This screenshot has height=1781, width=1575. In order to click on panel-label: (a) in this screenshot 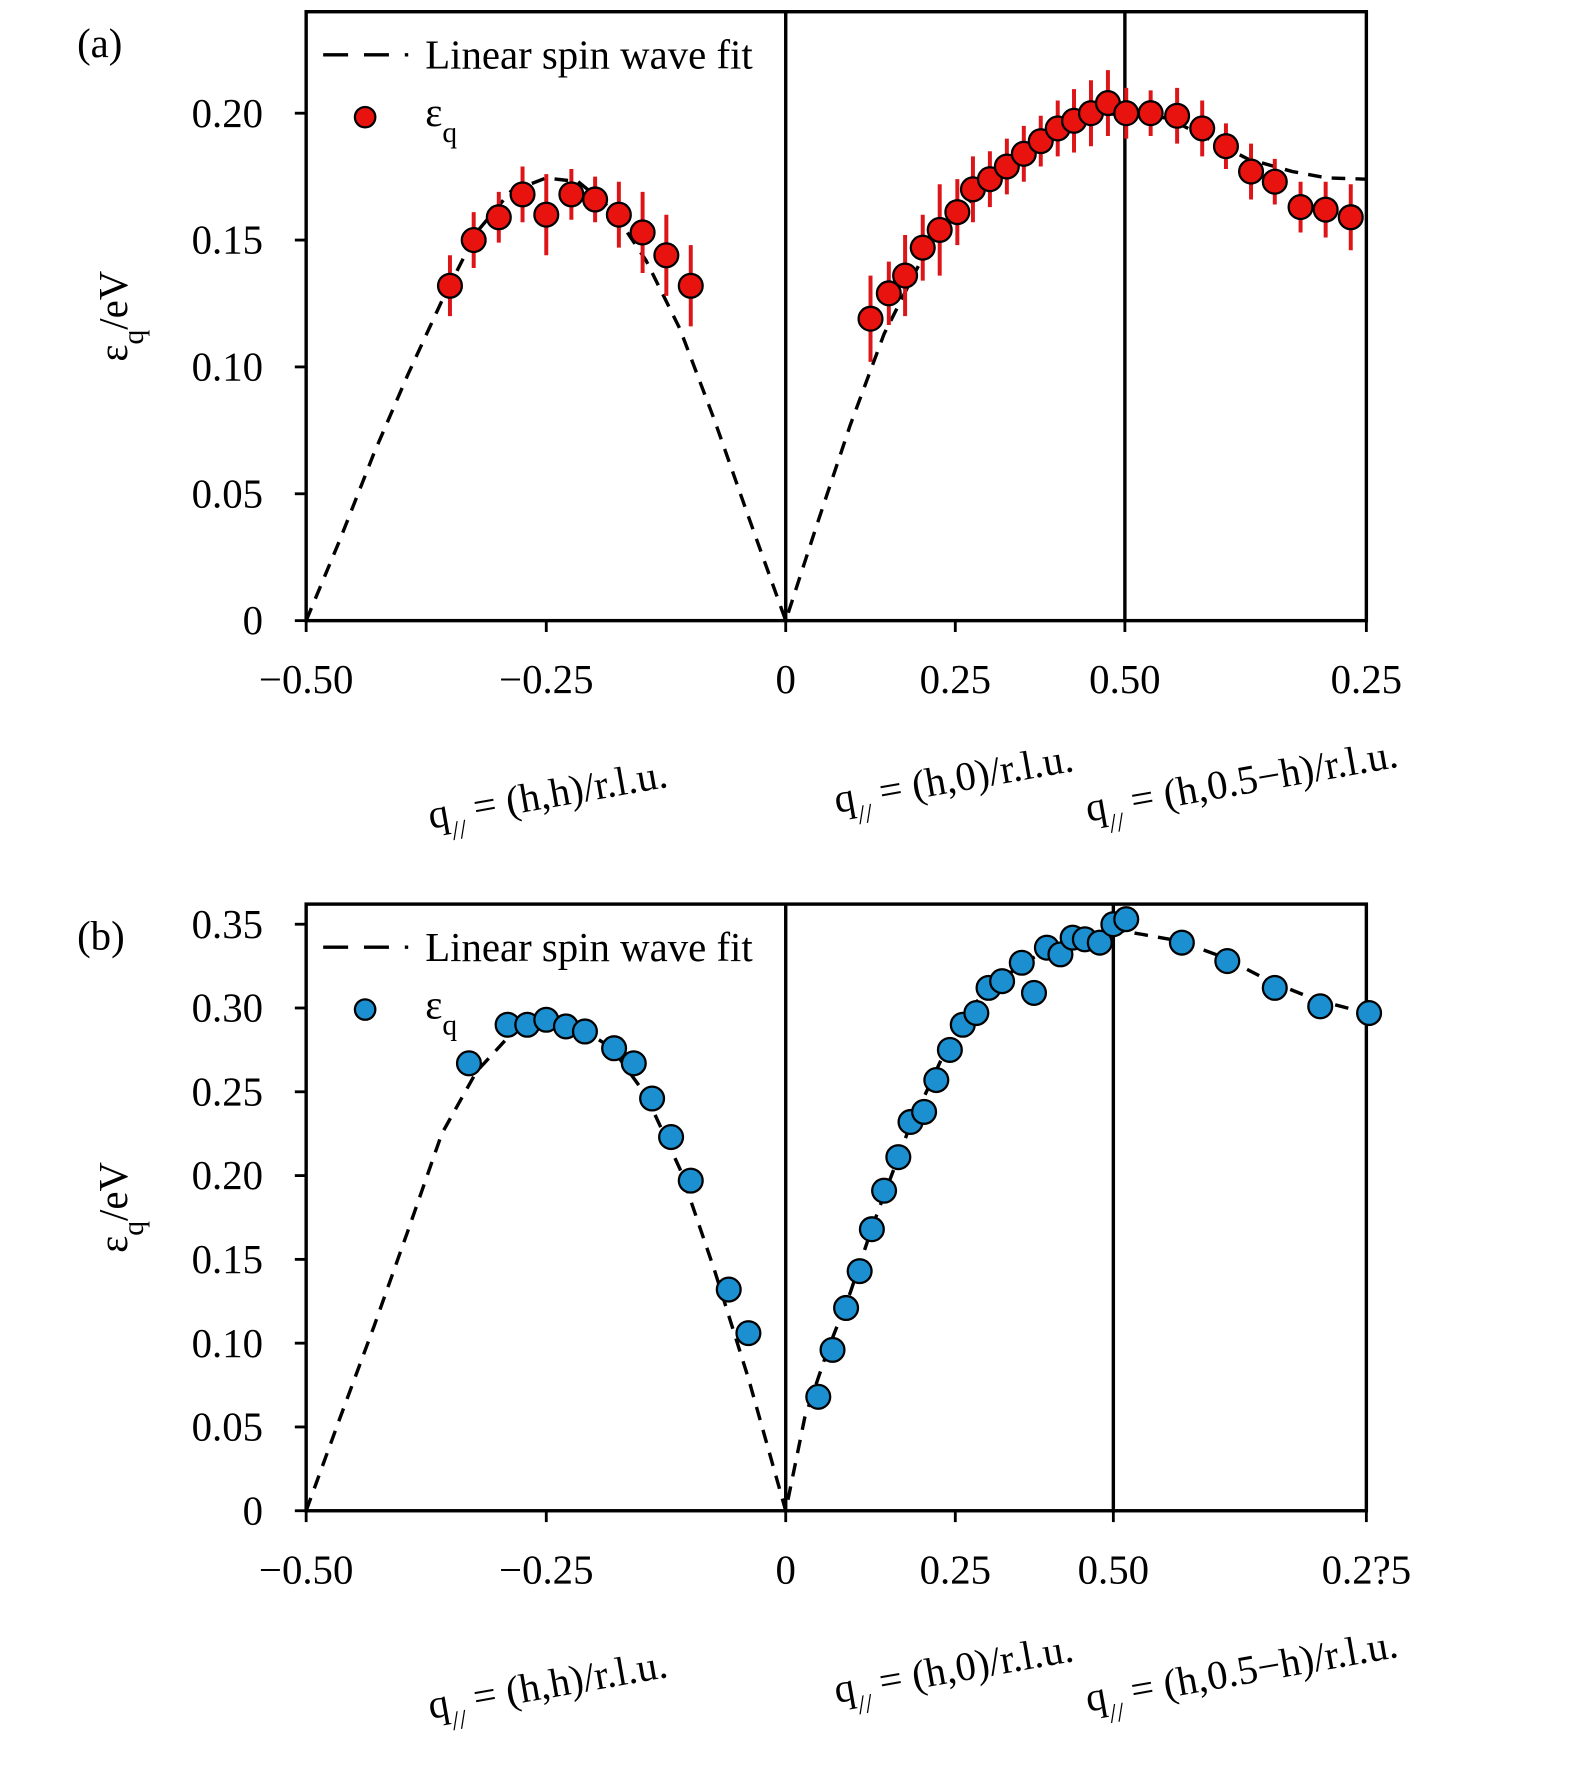, I will do `click(99, 43)`.